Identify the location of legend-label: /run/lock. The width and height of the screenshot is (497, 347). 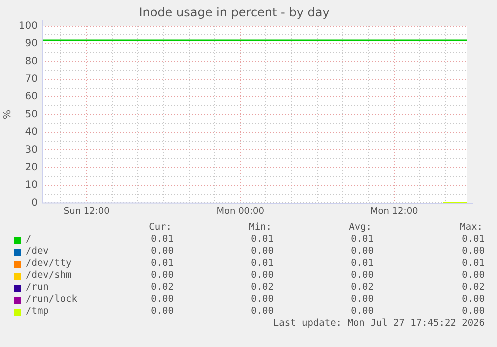
(52, 300).